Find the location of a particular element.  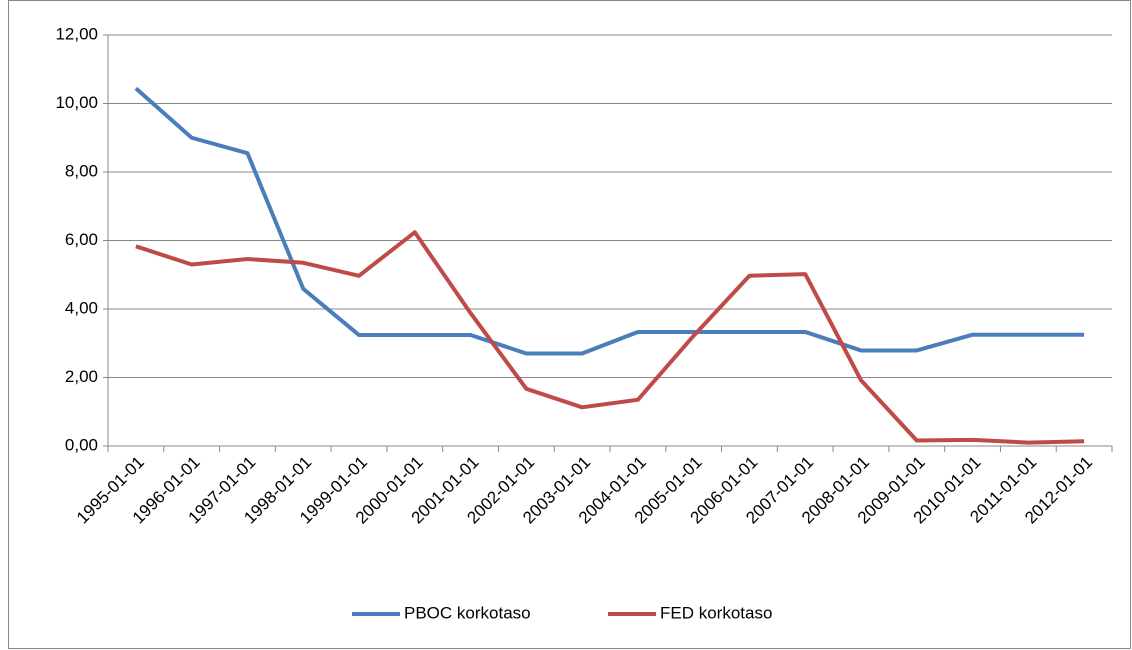

legend-label: FED korkotaso is located at coordinates (716, 612).